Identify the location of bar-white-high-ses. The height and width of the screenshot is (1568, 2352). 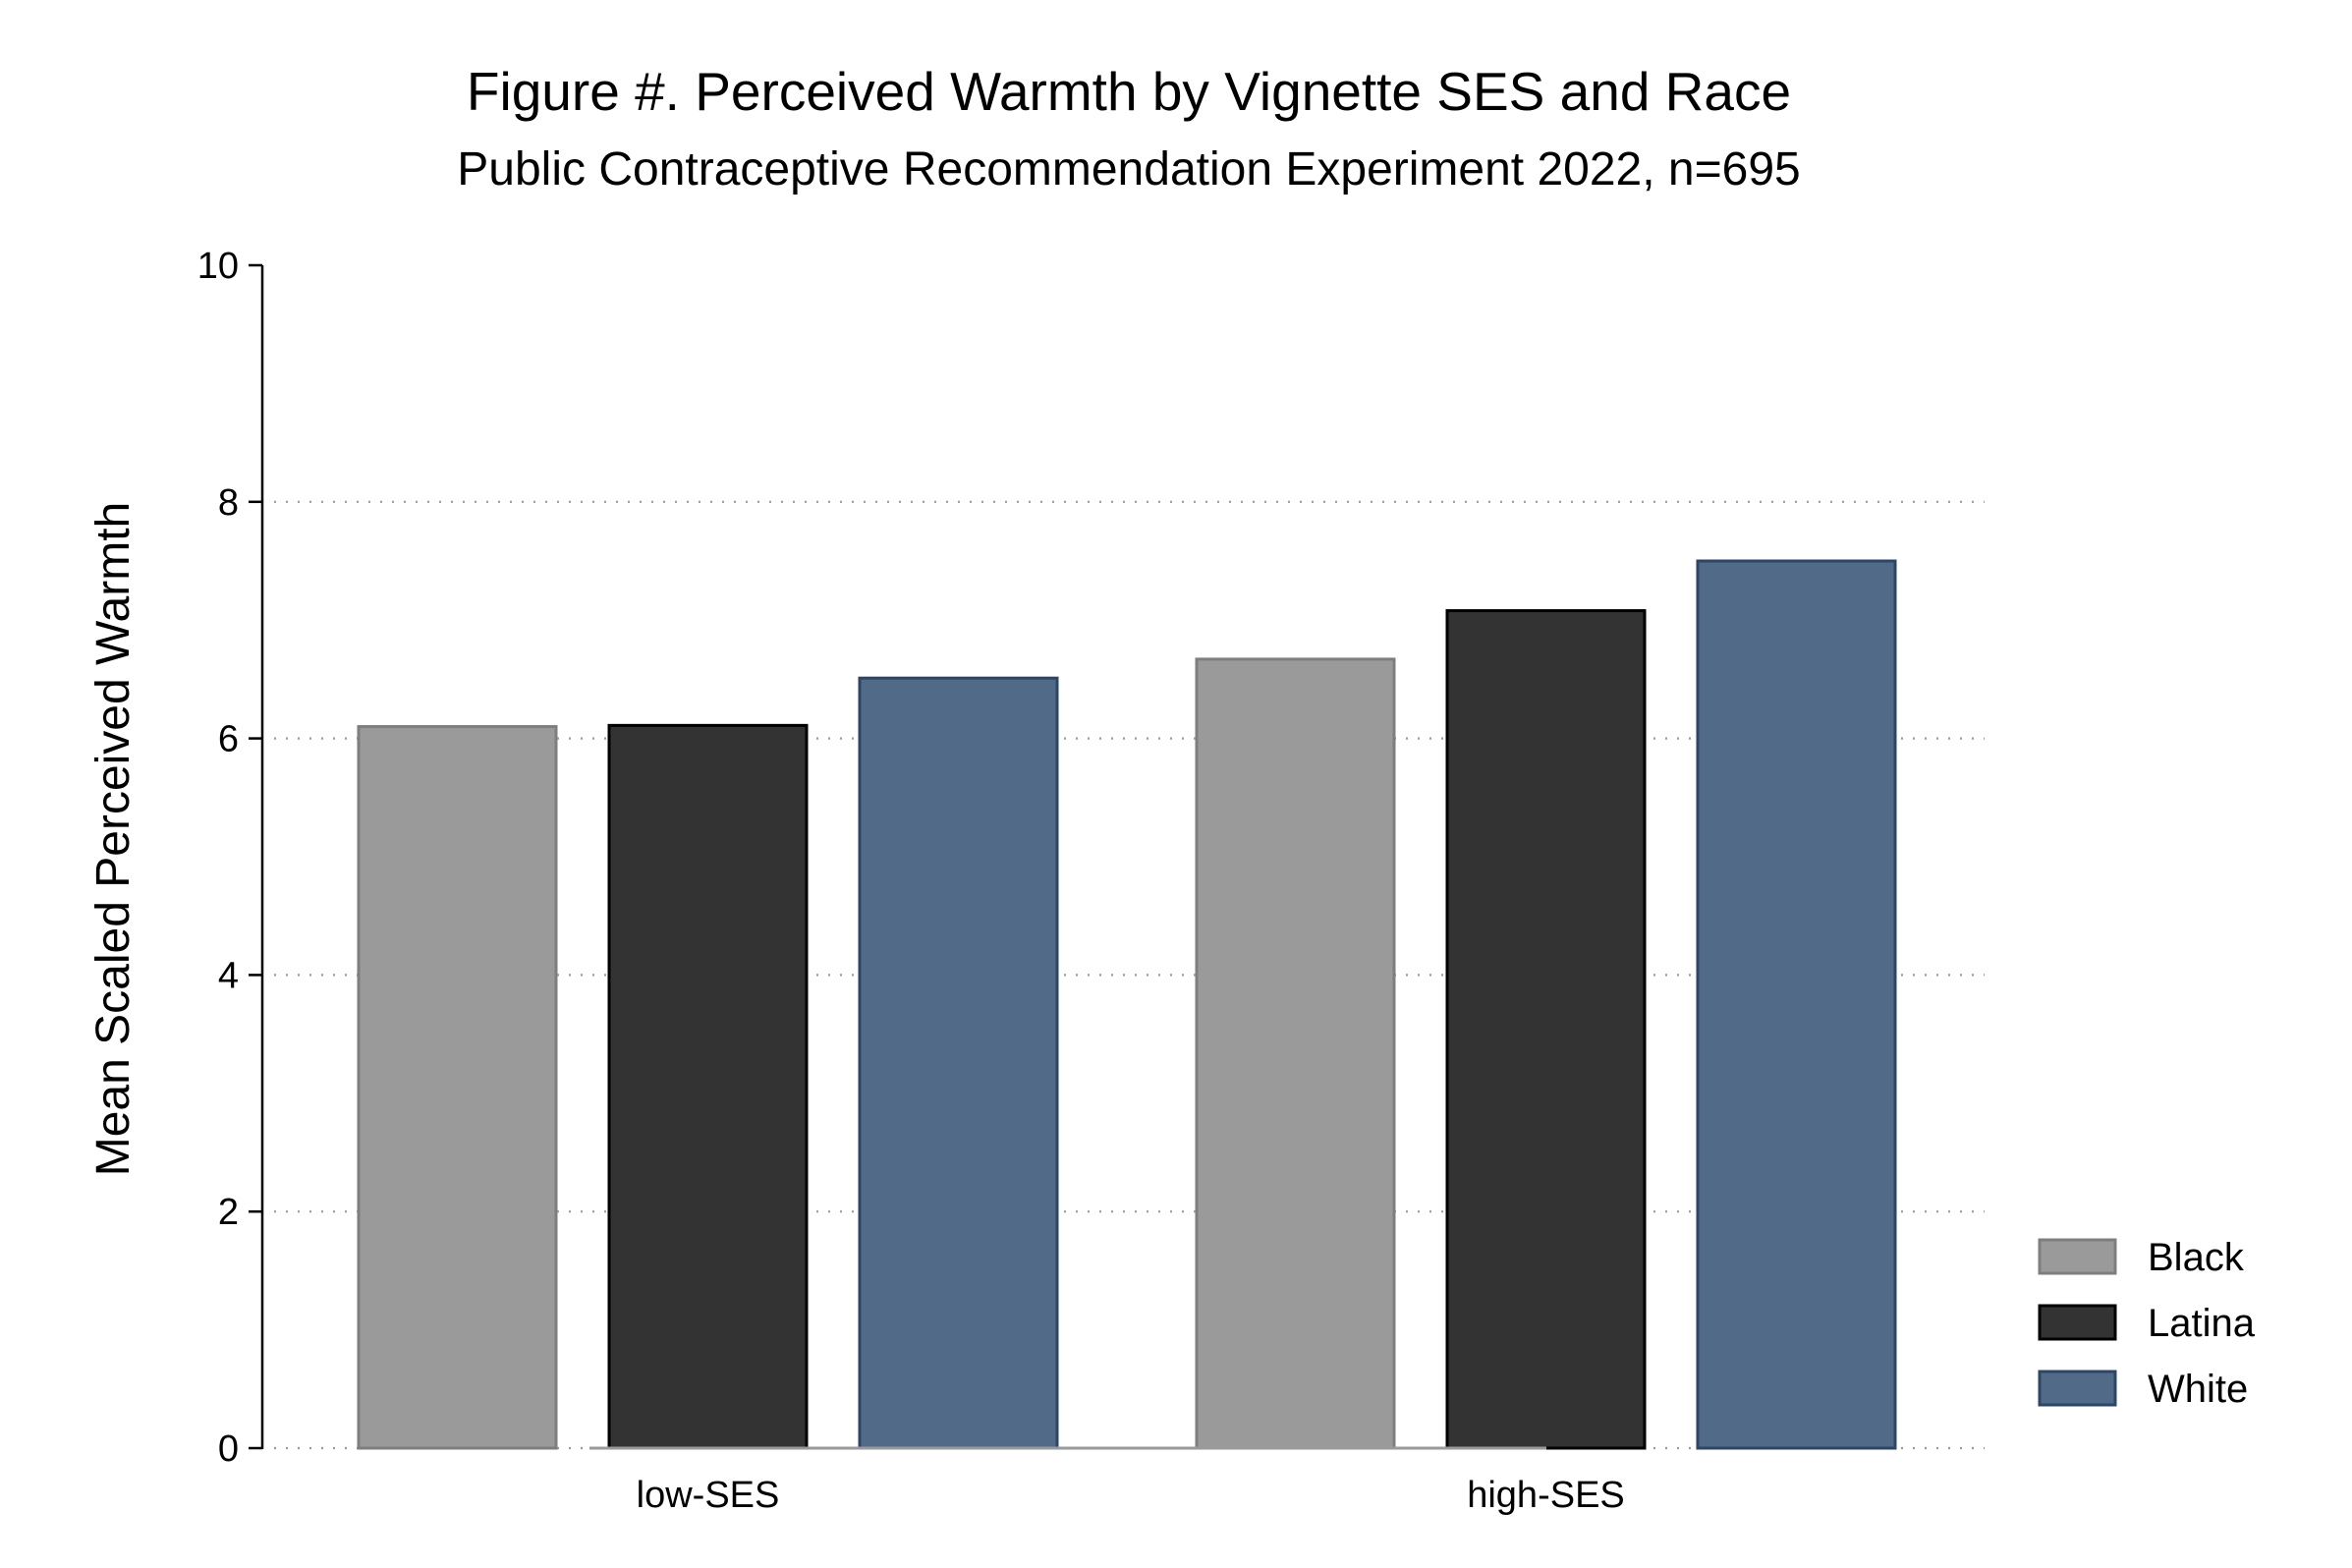
(1796, 1004).